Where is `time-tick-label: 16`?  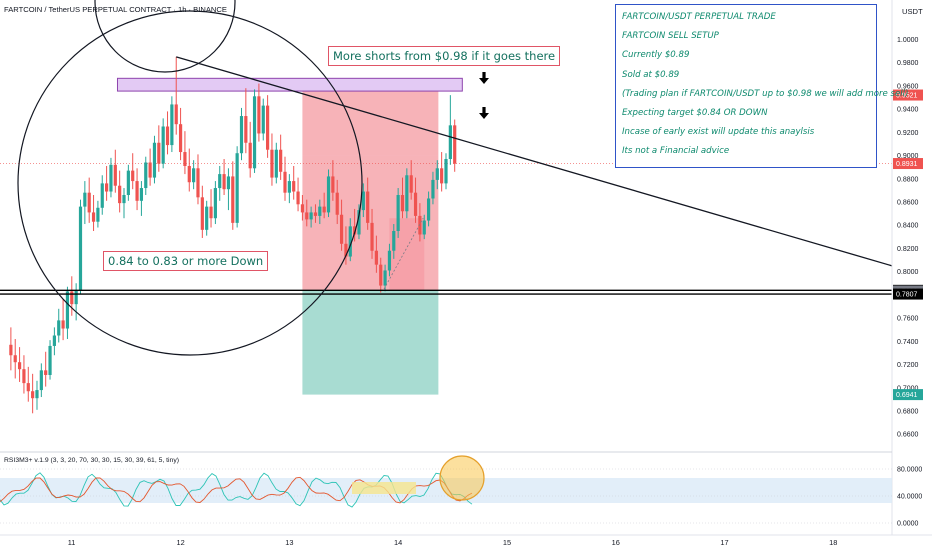
time-tick-label: 16 is located at coordinates (616, 542).